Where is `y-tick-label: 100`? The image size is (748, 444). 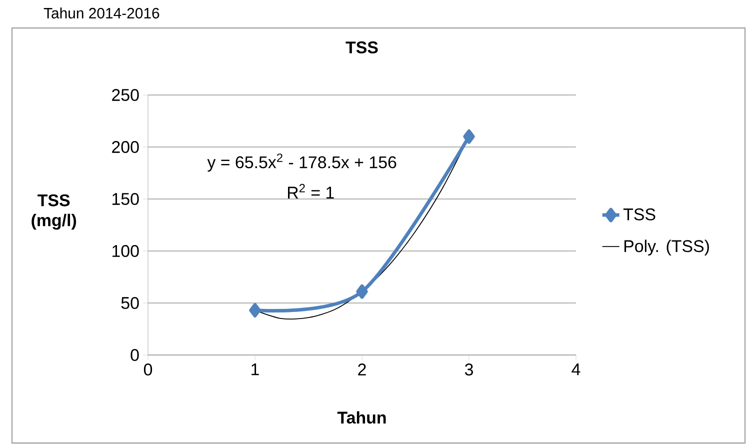
y-tick-label: 100 is located at coordinates (125, 251).